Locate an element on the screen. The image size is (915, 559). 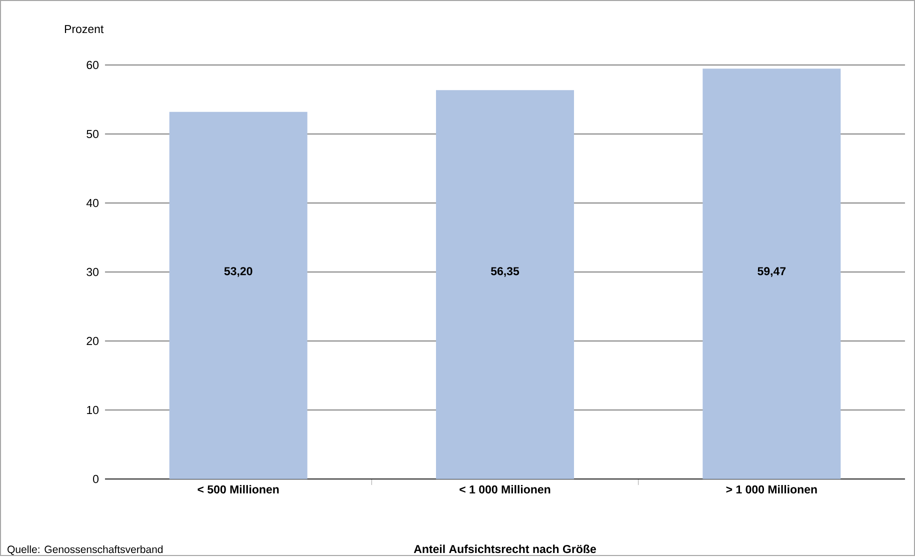
y-tick-label: 30 is located at coordinates (92, 272).